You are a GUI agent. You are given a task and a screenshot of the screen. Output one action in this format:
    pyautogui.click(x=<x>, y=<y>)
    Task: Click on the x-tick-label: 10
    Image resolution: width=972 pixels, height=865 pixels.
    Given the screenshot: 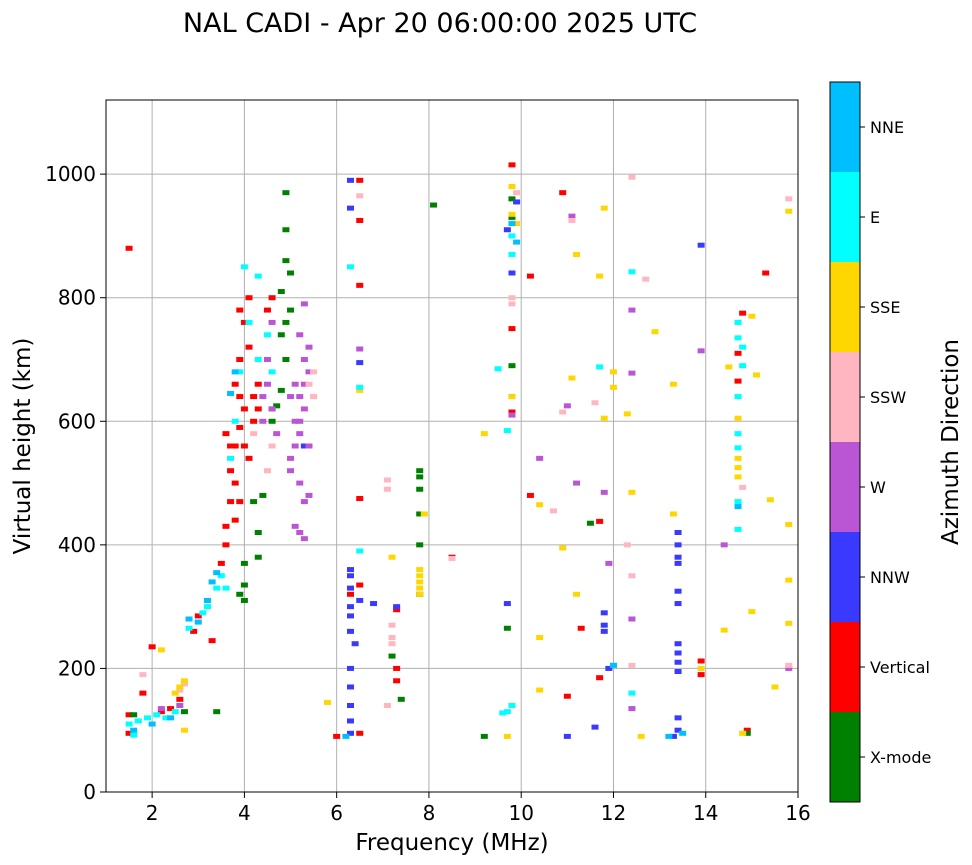 What is the action you would take?
    pyautogui.click(x=520, y=813)
    